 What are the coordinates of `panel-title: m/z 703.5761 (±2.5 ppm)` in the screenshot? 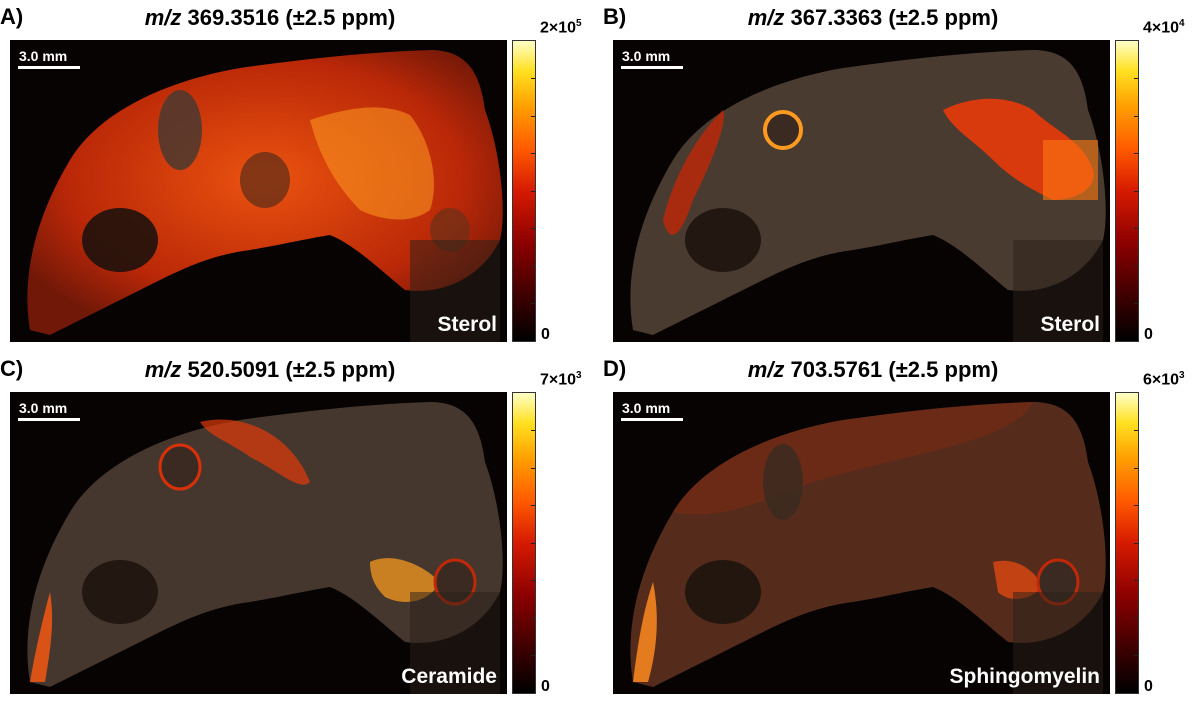 It's located at (873, 370).